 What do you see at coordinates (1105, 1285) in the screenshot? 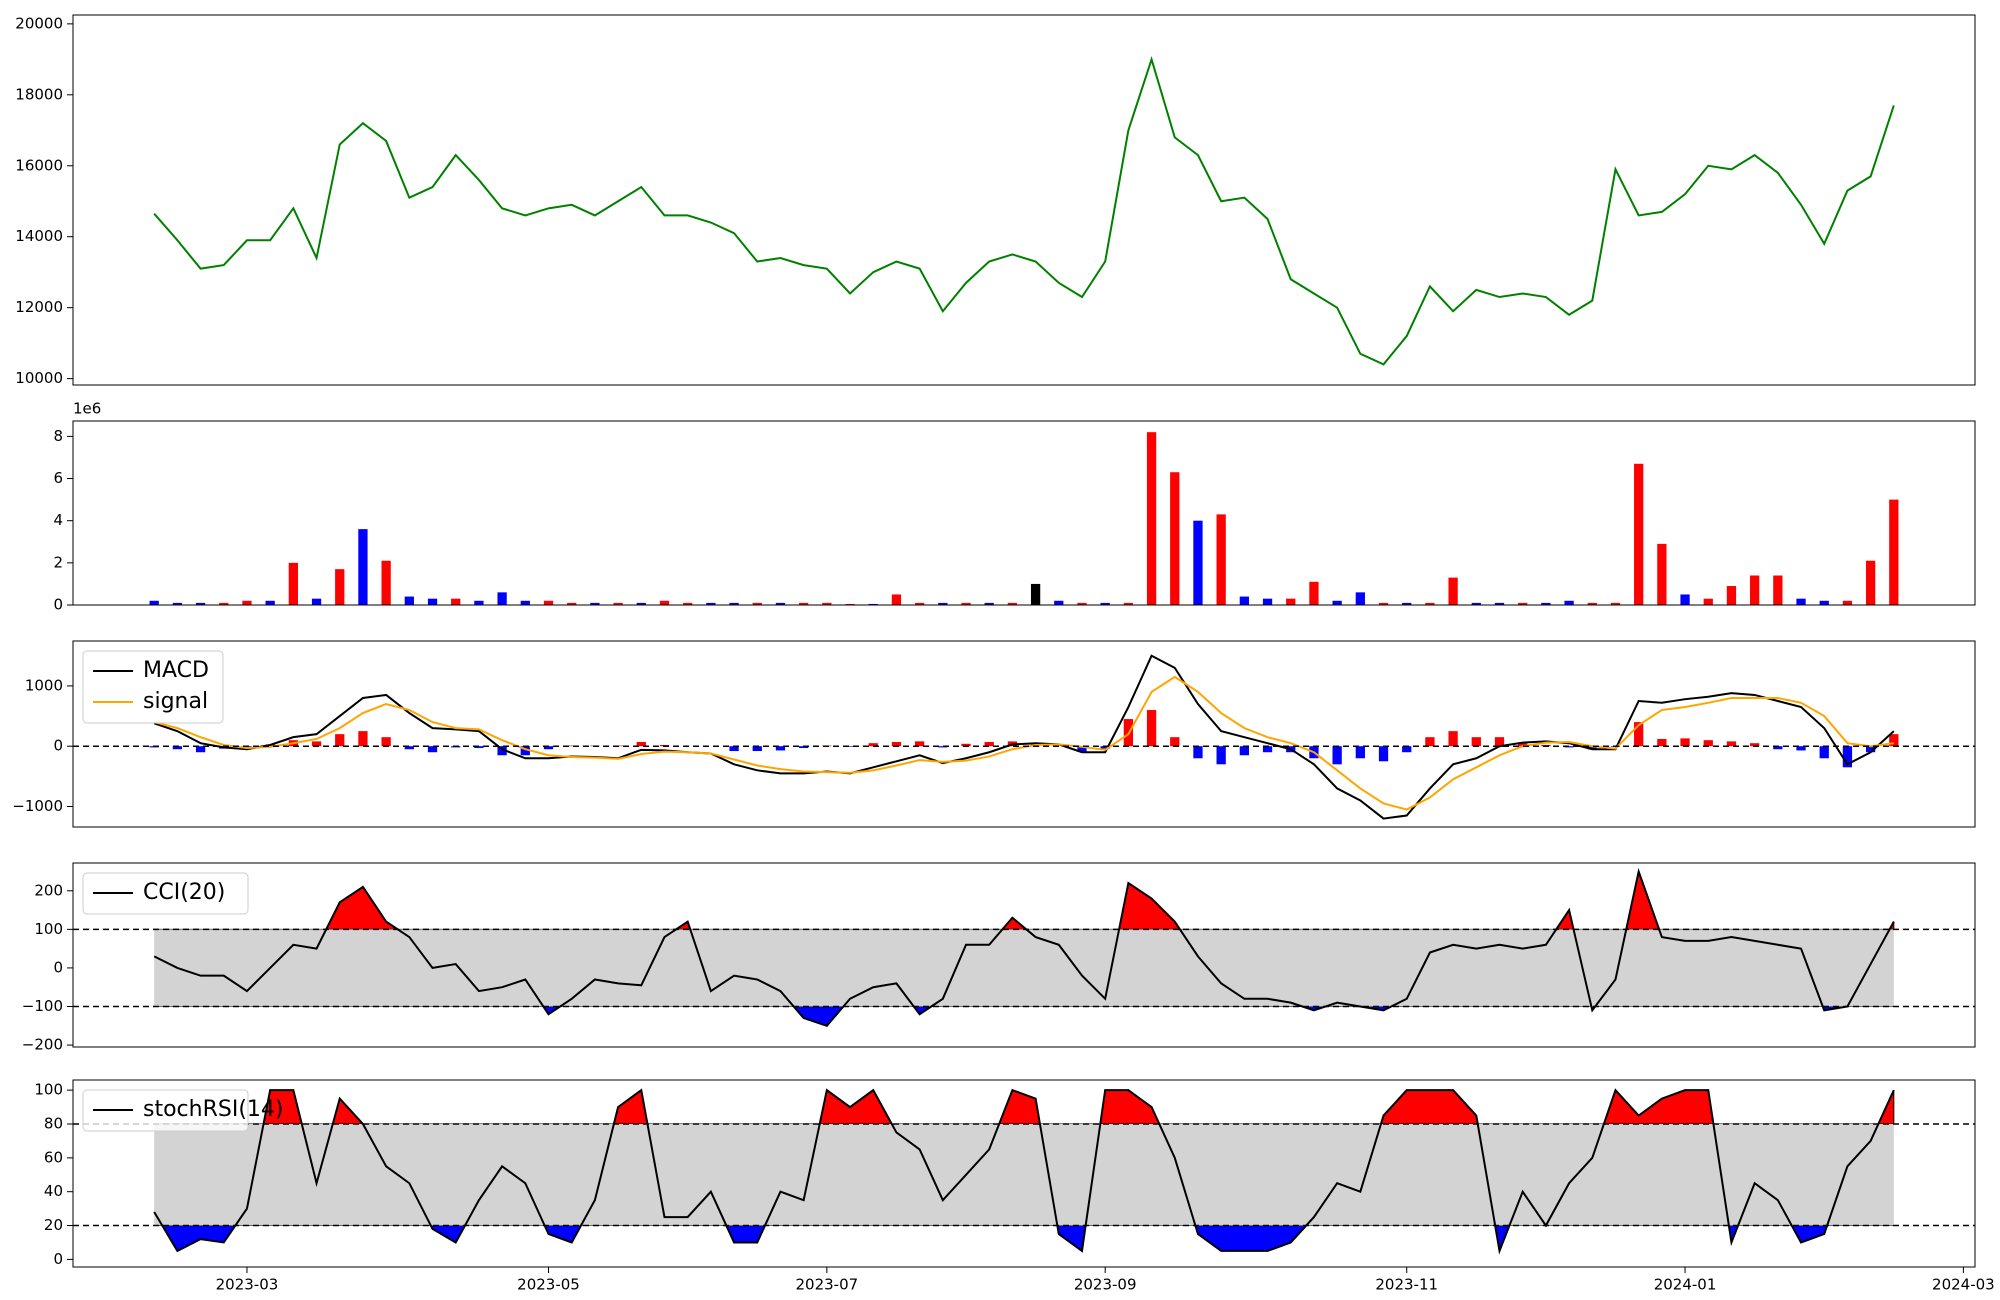
I see `x-tick-label: 2023-09` at bounding box center [1105, 1285].